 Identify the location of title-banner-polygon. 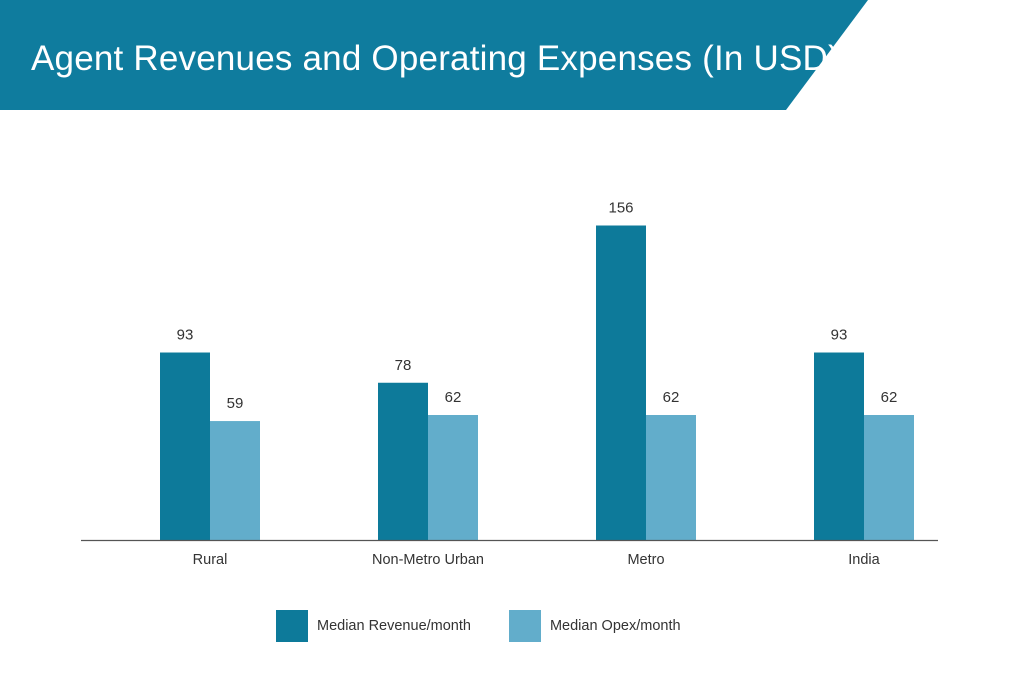
(434, 55).